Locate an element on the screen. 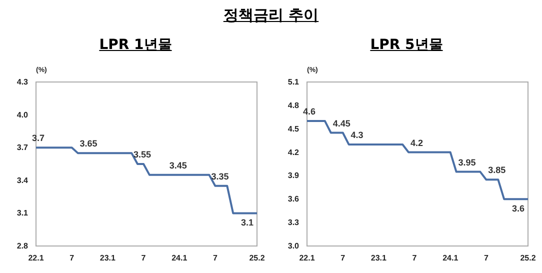  y-tick-label: 5.1 is located at coordinates (294, 82).